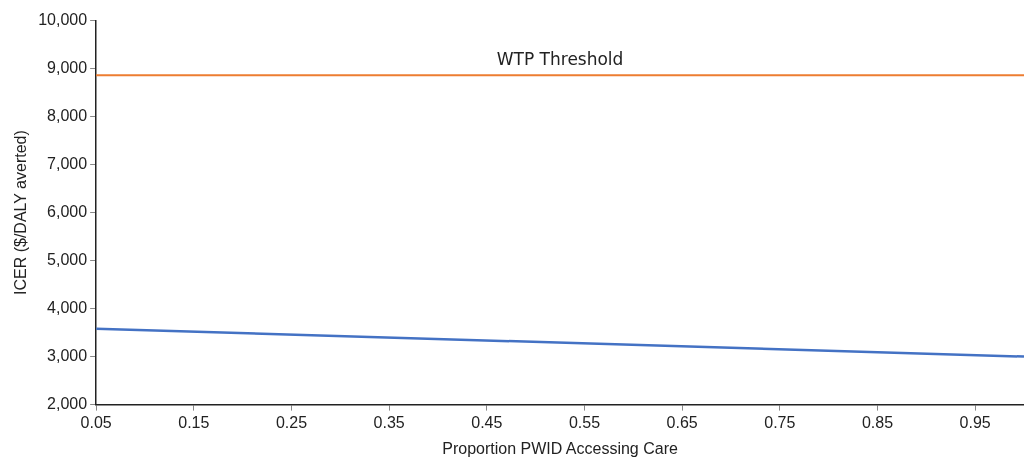 The height and width of the screenshot is (471, 1032). I want to click on x-tick-label: 0.95, so click(975, 422).